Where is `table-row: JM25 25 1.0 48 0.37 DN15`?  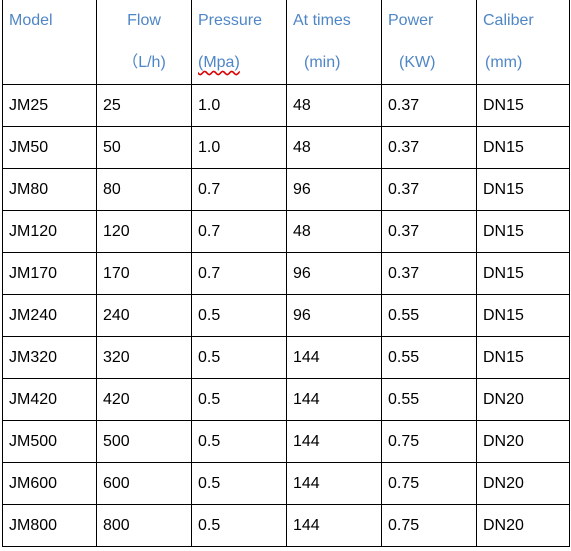 table-row: JM25 25 1.0 48 0.37 DN15 is located at coordinates (286, 105).